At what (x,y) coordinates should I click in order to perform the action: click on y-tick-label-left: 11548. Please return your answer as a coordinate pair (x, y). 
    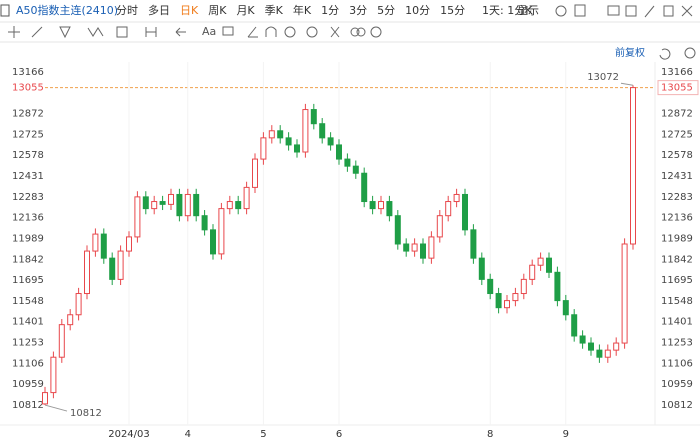
    Looking at the image, I should click on (28, 301).